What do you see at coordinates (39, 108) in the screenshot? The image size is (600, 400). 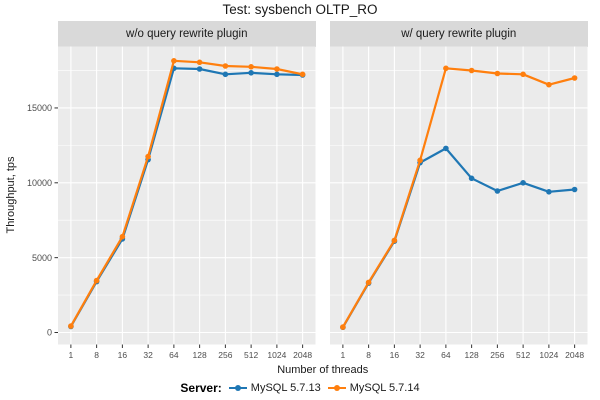 I see `y-tick-label: 15000` at bounding box center [39, 108].